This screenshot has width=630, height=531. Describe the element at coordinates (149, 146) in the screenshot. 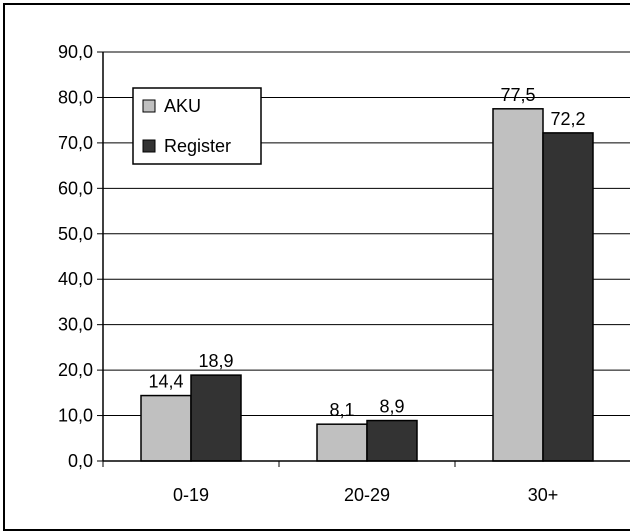

I see `legend-swatch-register` at that location.